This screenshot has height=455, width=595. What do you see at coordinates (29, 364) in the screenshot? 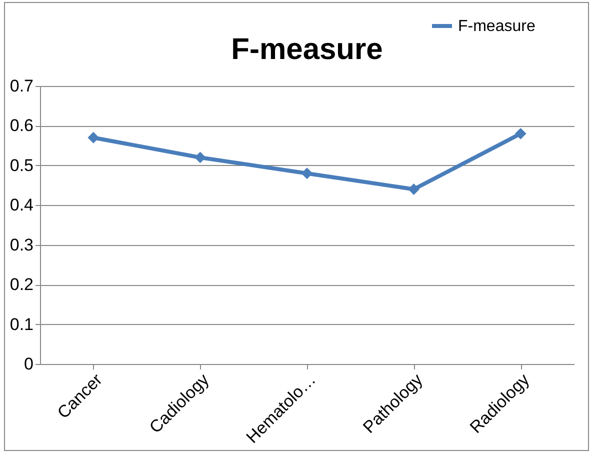
I see `y-tick-label: 0` at bounding box center [29, 364].